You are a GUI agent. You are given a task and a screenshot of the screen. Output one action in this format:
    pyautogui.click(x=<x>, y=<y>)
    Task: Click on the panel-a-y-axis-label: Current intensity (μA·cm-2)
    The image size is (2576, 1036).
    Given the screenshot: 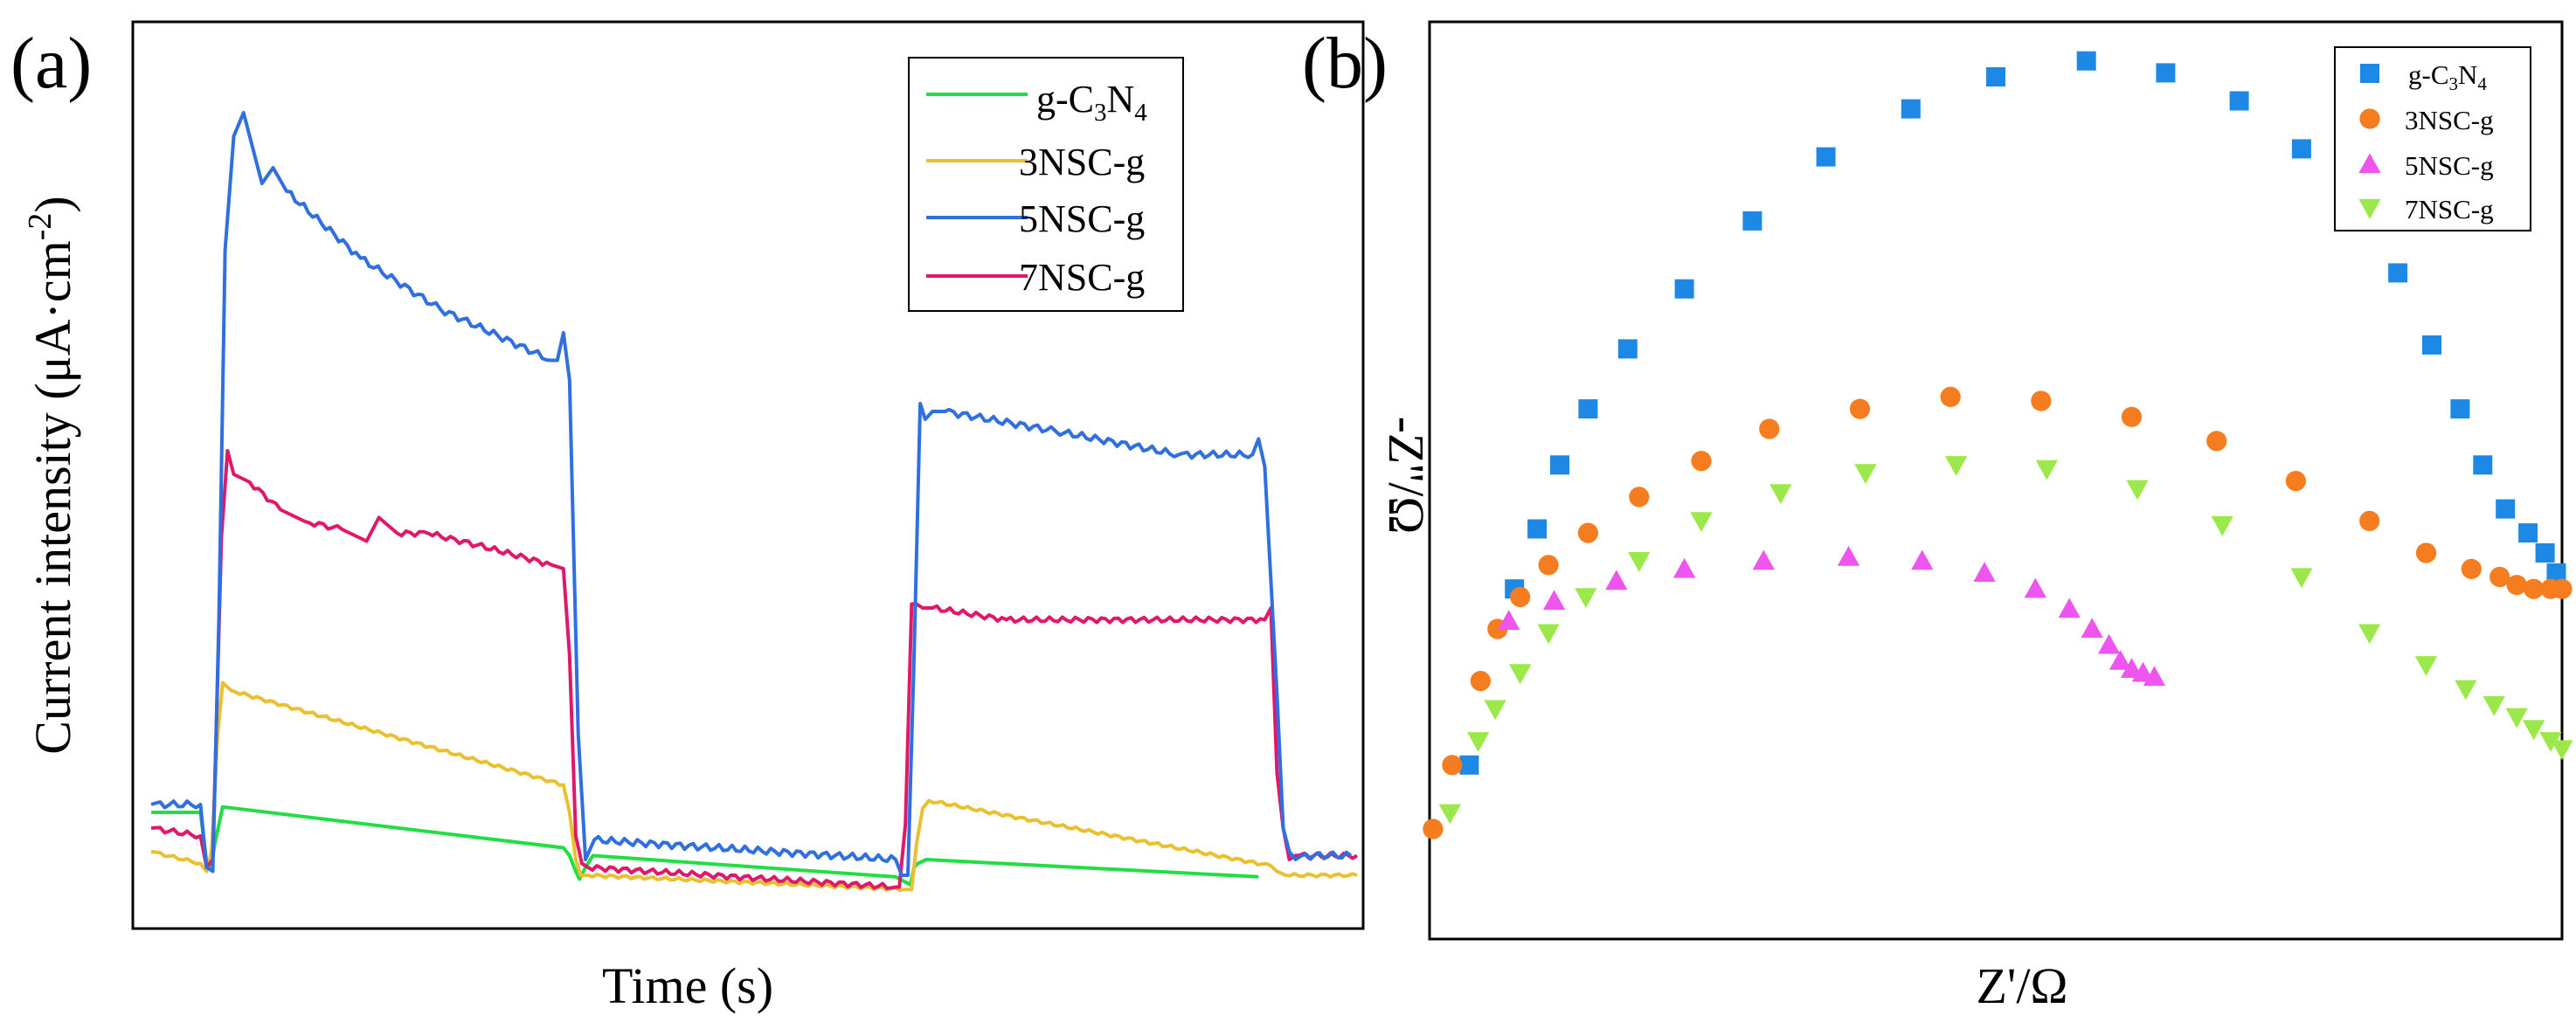 What is the action you would take?
    pyautogui.click(x=51, y=475)
    